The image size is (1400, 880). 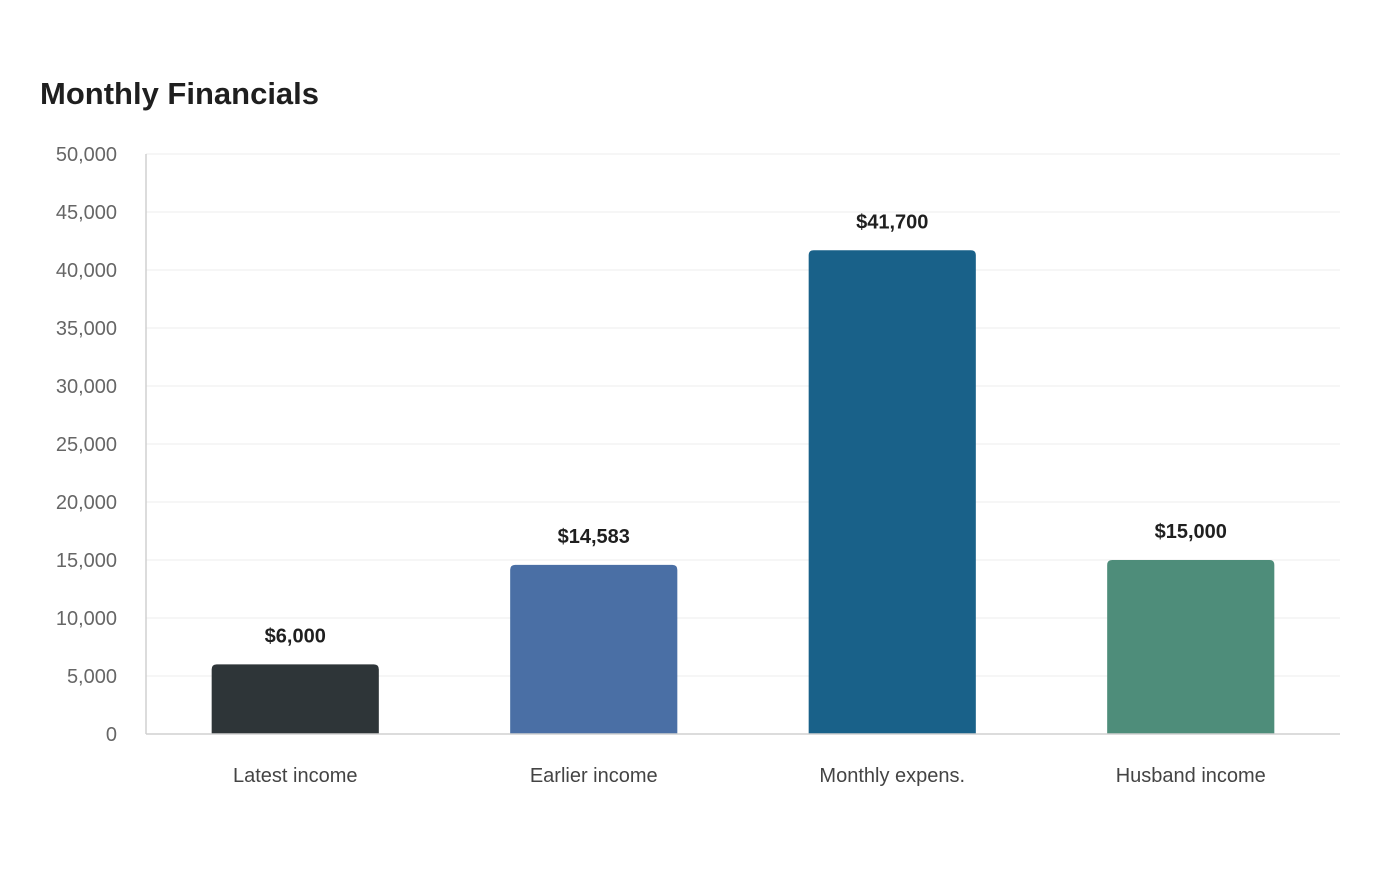 What do you see at coordinates (295, 636) in the screenshot?
I see `bar-value-label: $6,000` at bounding box center [295, 636].